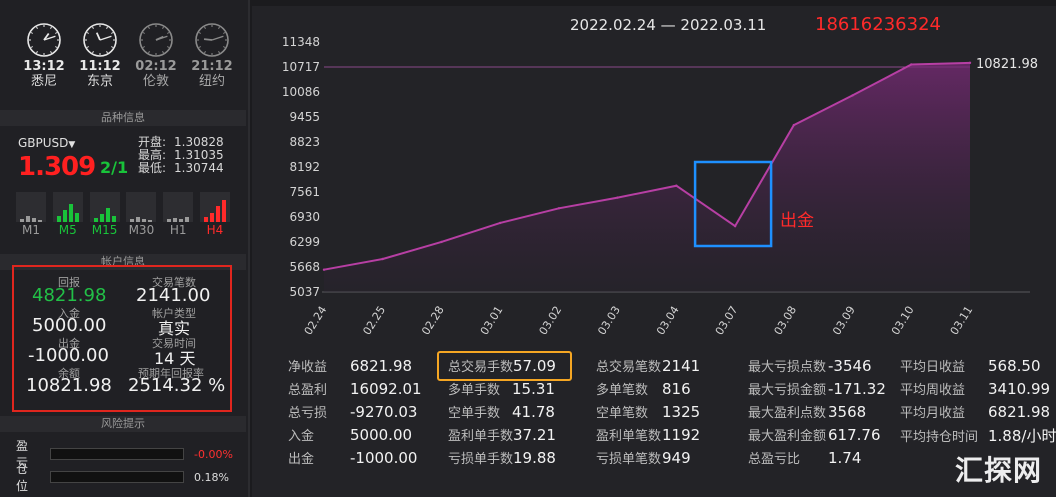 The height and width of the screenshot is (497, 1056). What do you see at coordinates (67, 230) in the screenshot?
I see `timeframe-label: M5` at bounding box center [67, 230].